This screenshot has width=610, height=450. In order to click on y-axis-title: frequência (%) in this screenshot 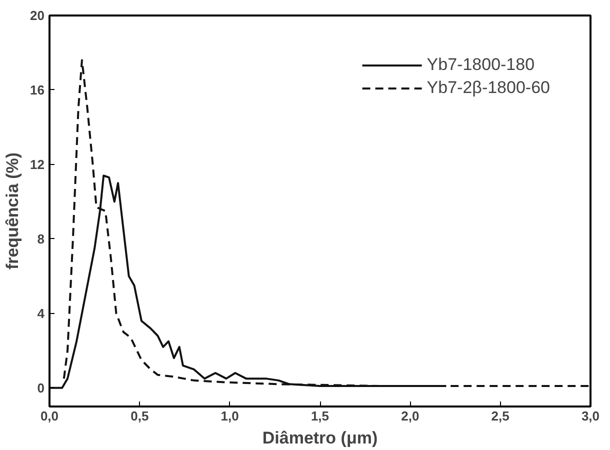, I will do `click(12, 211)`.